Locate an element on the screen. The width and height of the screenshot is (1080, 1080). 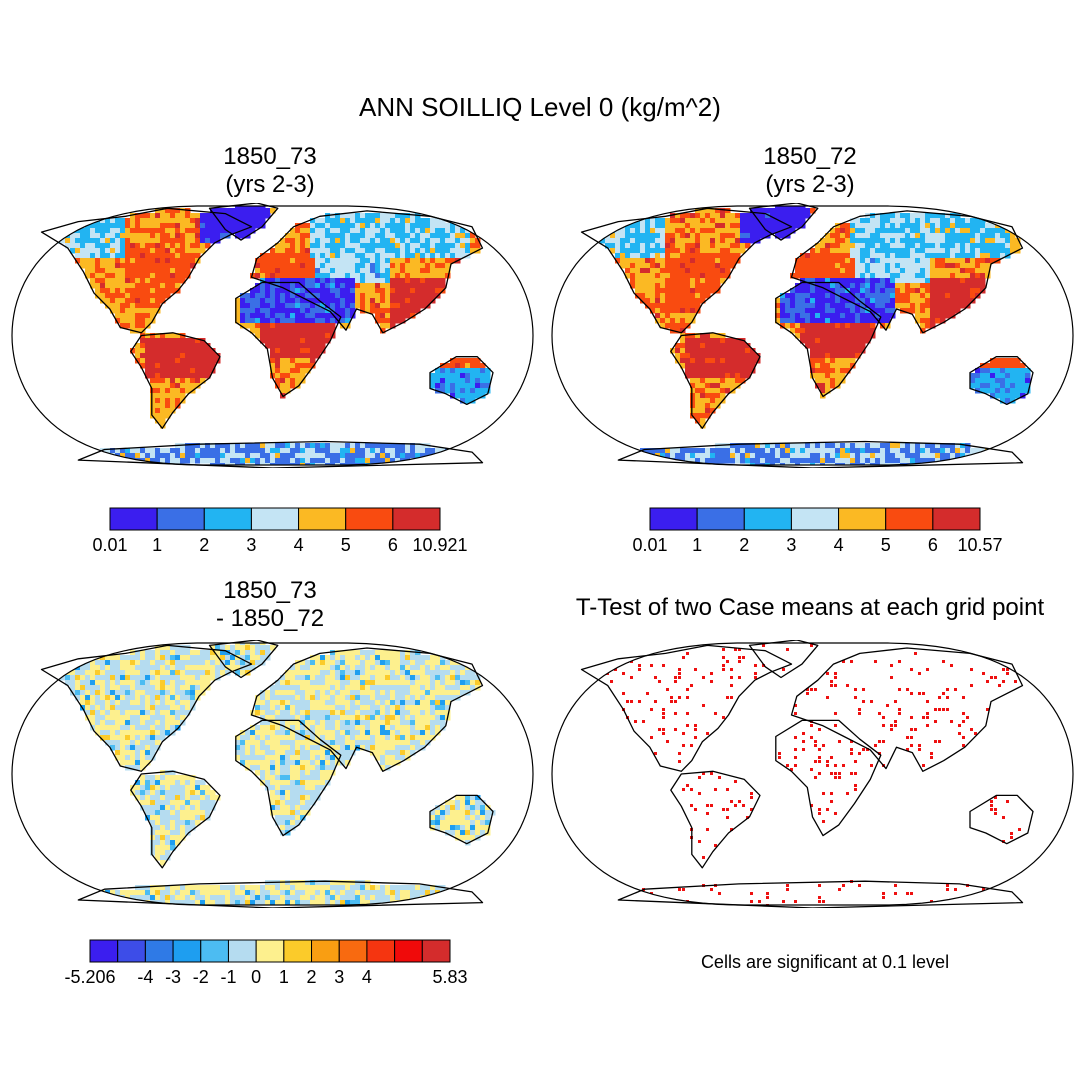
panel-title-case2-line2: (yrs 2-3) is located at coordinates (810, 184).